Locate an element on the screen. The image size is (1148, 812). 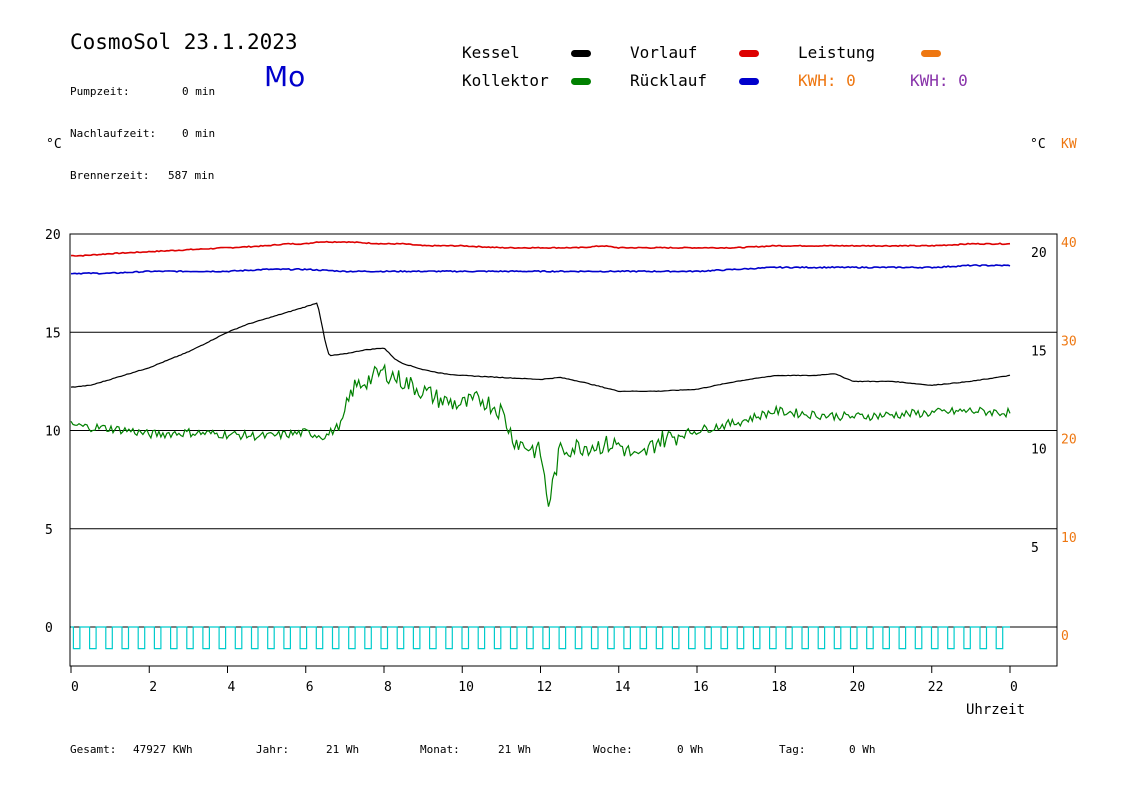
right-tick-label: 20 is located at coordinates (1039, 253).